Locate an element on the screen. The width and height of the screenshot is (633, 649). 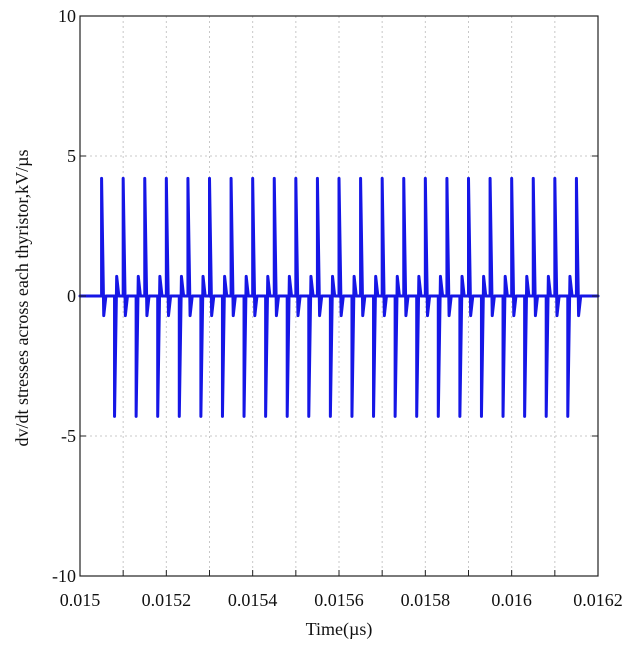
x-tick-label: 0.0156 is located at coordinates (339, 600).